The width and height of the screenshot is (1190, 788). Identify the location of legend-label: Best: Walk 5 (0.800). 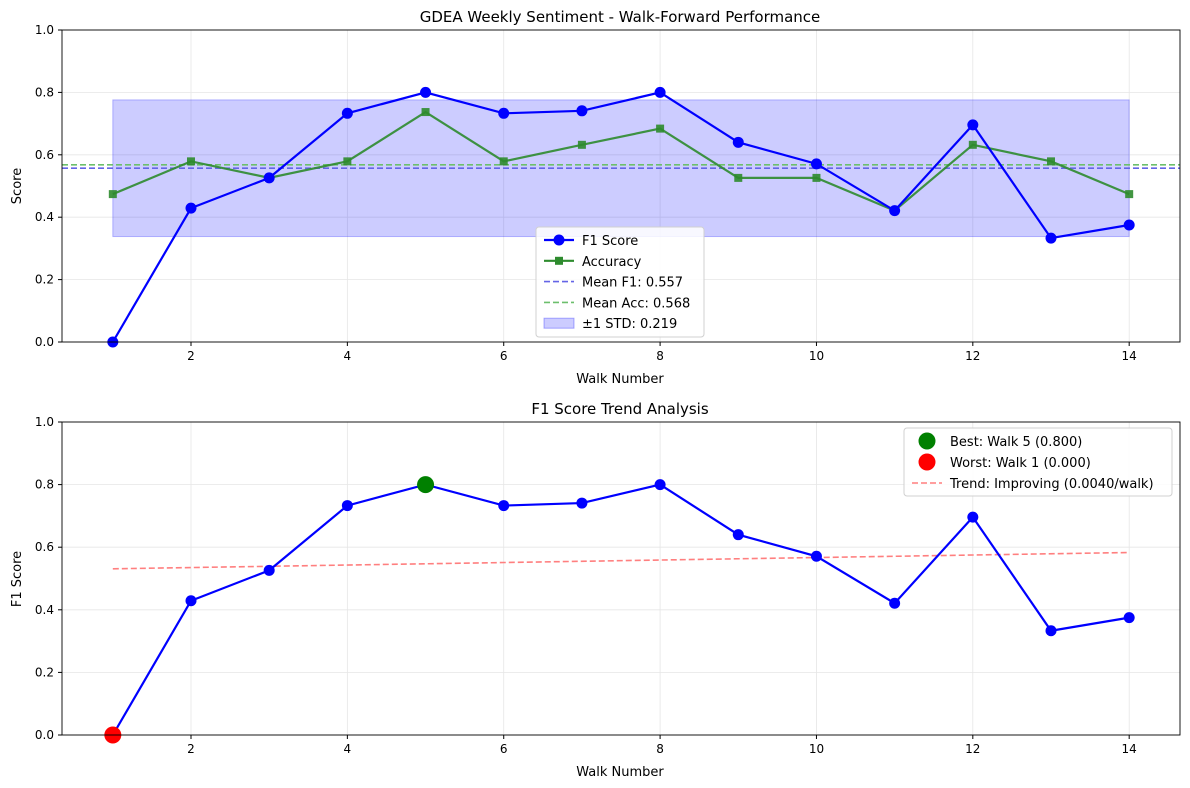
(1016, 442).